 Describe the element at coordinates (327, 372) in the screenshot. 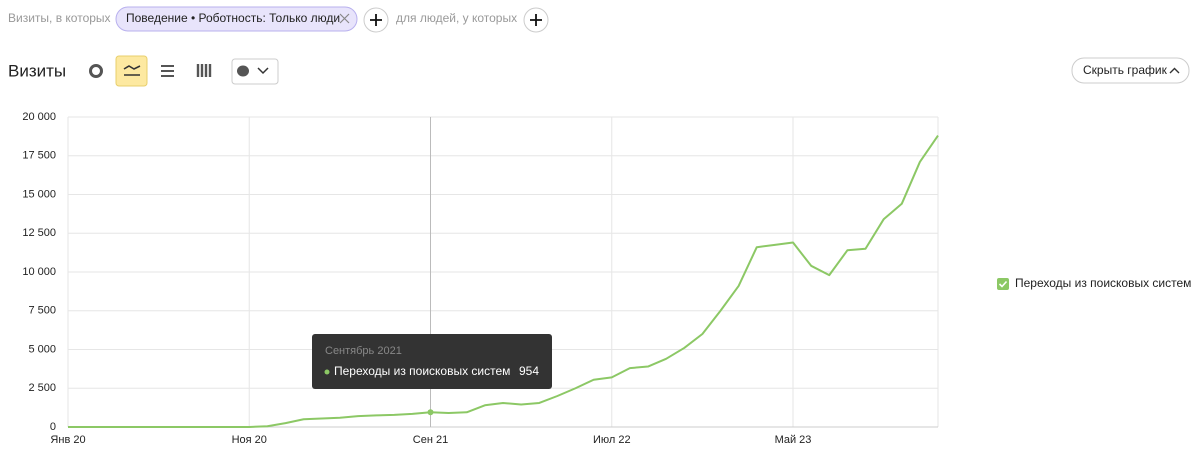

I see `tooltip-dot` at that location.